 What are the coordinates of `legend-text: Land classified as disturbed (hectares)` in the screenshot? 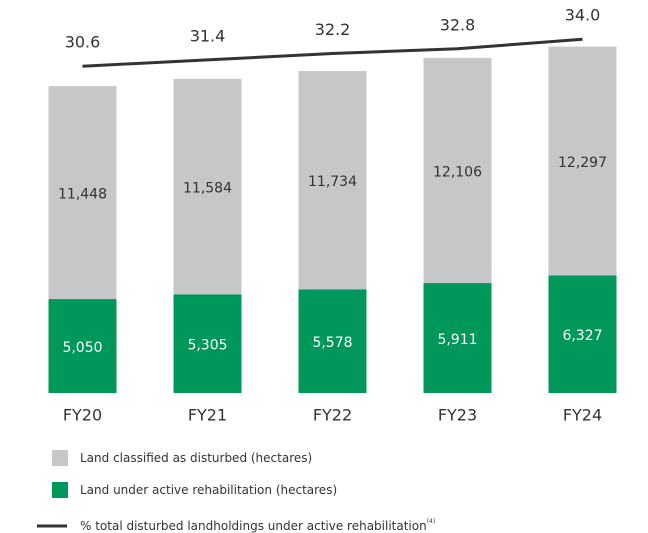 It's located at (196, 458).